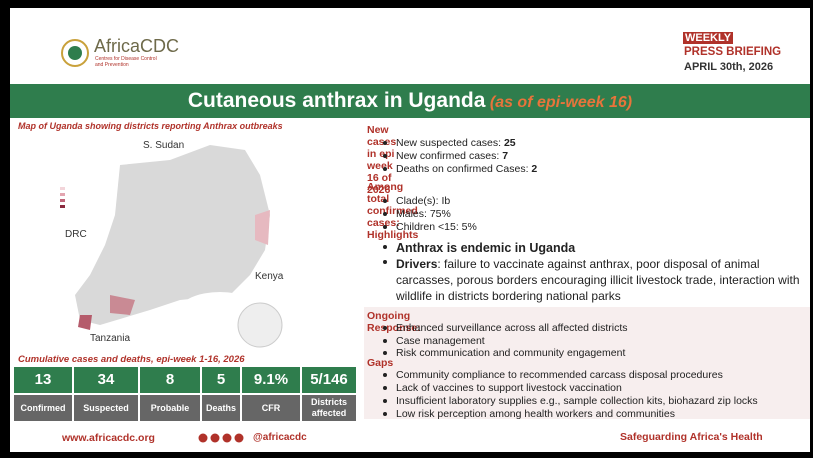  I want to click on org-sub: Centres for Disease Control, so click(126, 59).